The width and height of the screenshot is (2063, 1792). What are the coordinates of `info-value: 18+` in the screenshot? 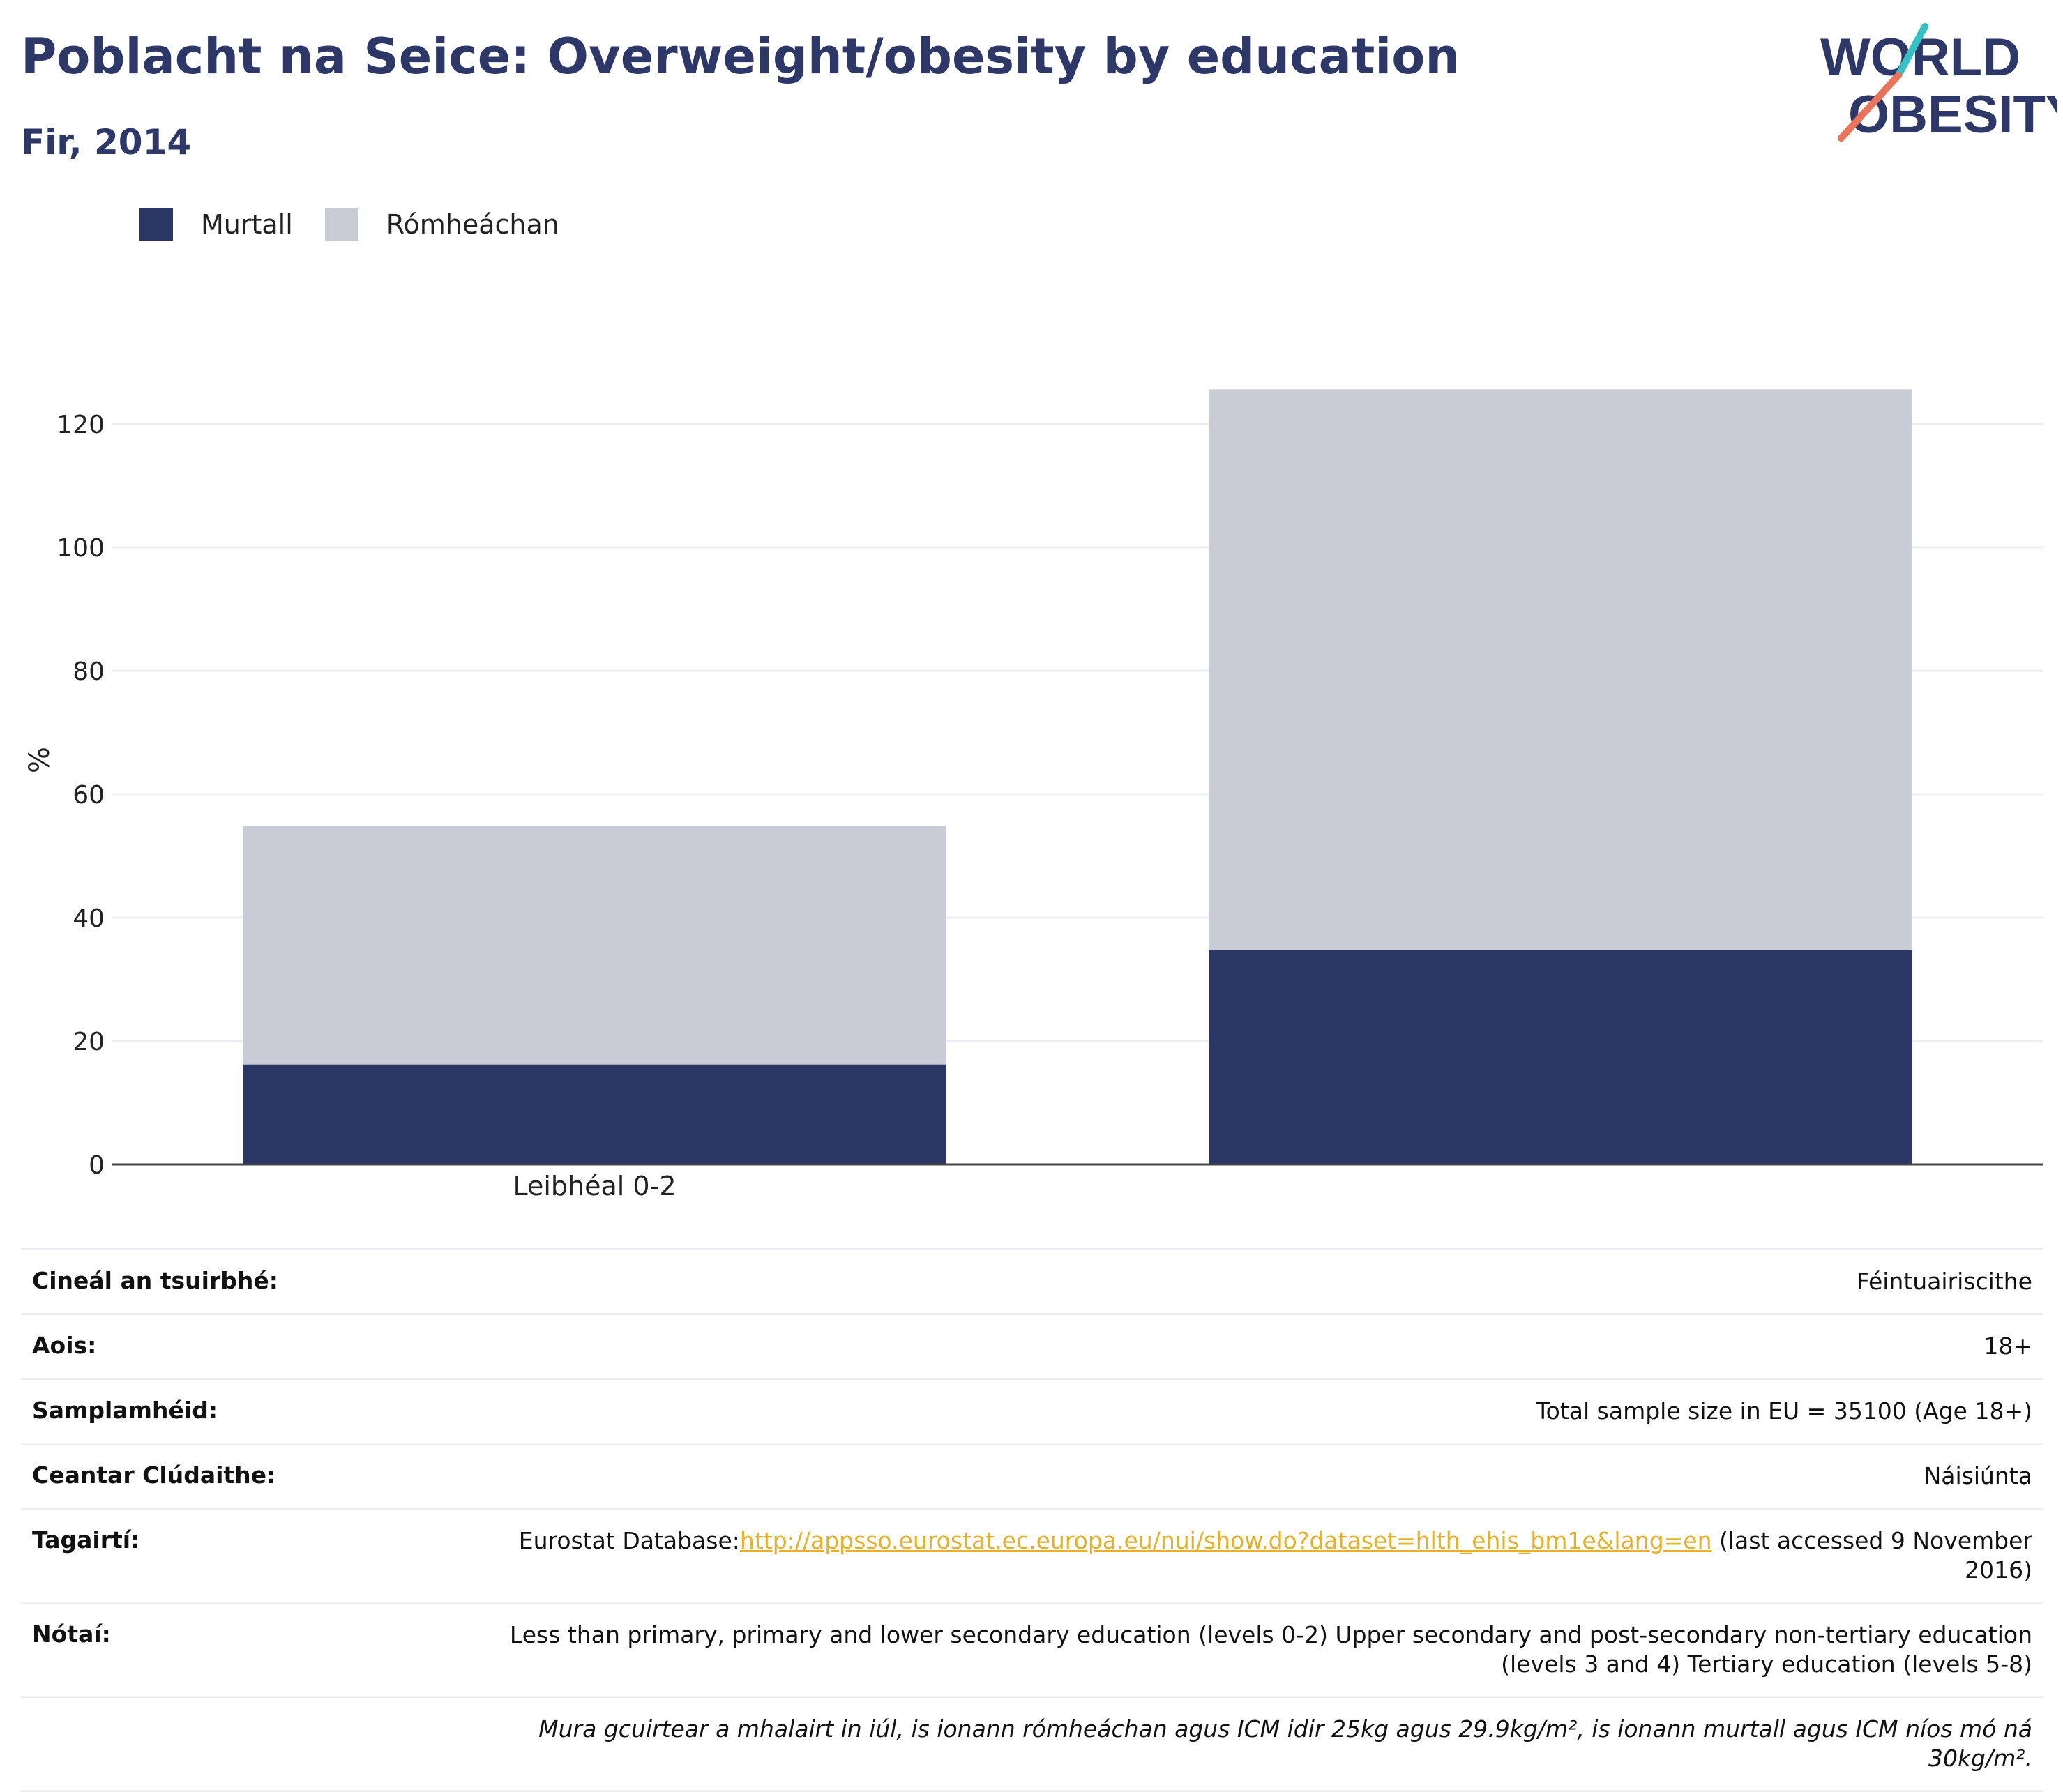 It's located at (2008, 1346).